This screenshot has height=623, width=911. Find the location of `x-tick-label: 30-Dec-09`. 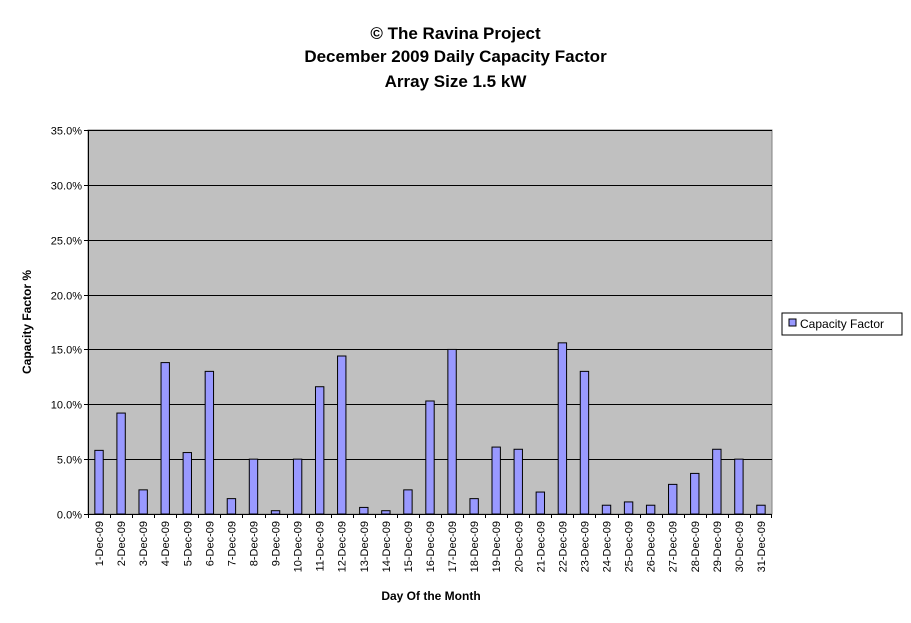

x-tick-label: 30-Dec-09 is located at coordinates (740, 546).